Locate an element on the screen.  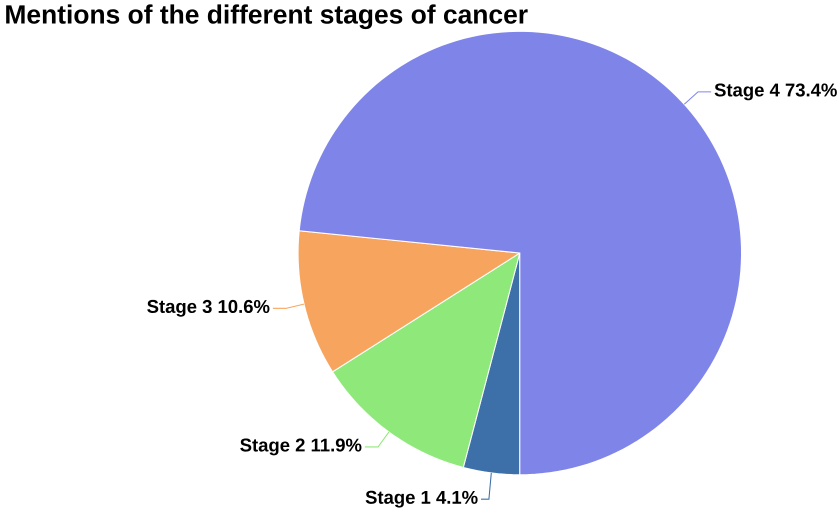
data-label: 10.6% is located at coordinates (244, 306).